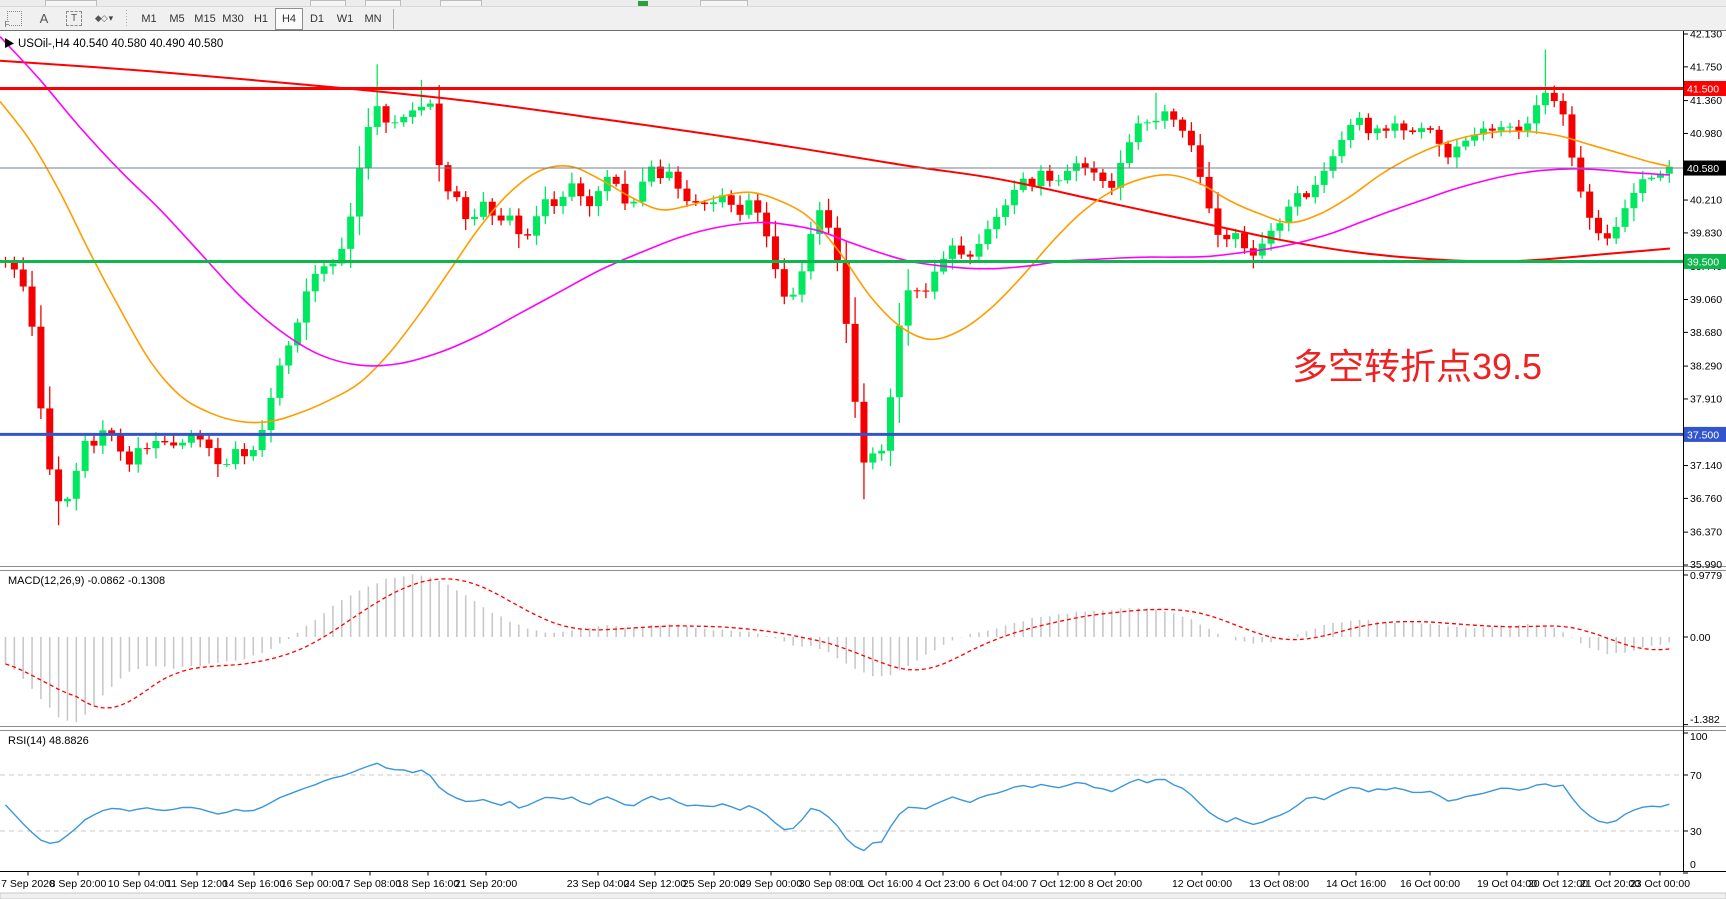 This screenshot has height=899, width=1726. I want to click on svg-text: 39.500, so click(1703, 262).